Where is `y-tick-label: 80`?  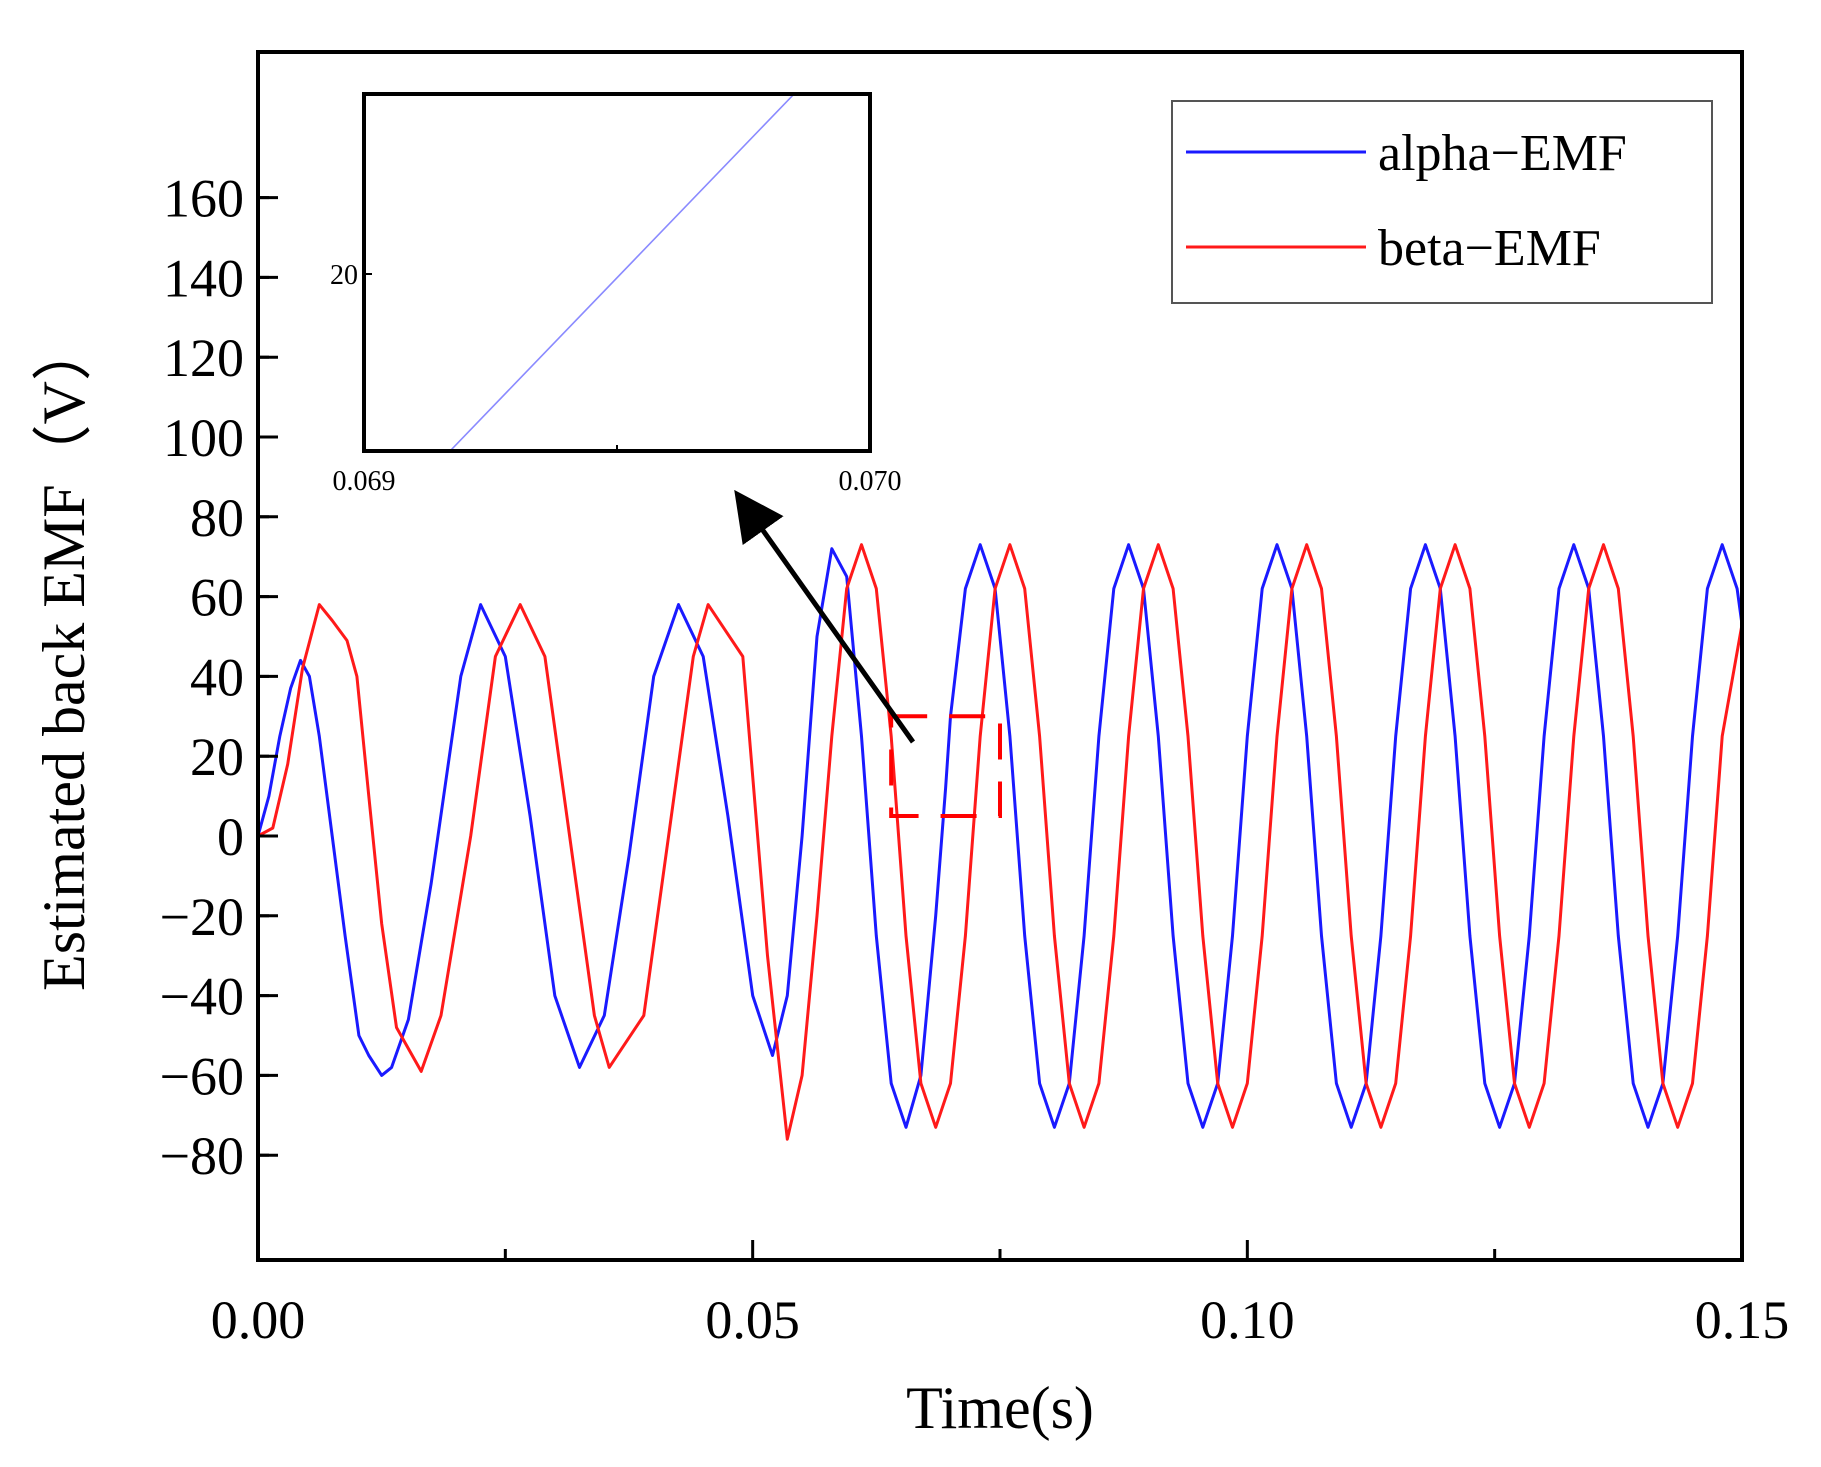 y-tick-label: 80 is located at coordinates (217, 518).